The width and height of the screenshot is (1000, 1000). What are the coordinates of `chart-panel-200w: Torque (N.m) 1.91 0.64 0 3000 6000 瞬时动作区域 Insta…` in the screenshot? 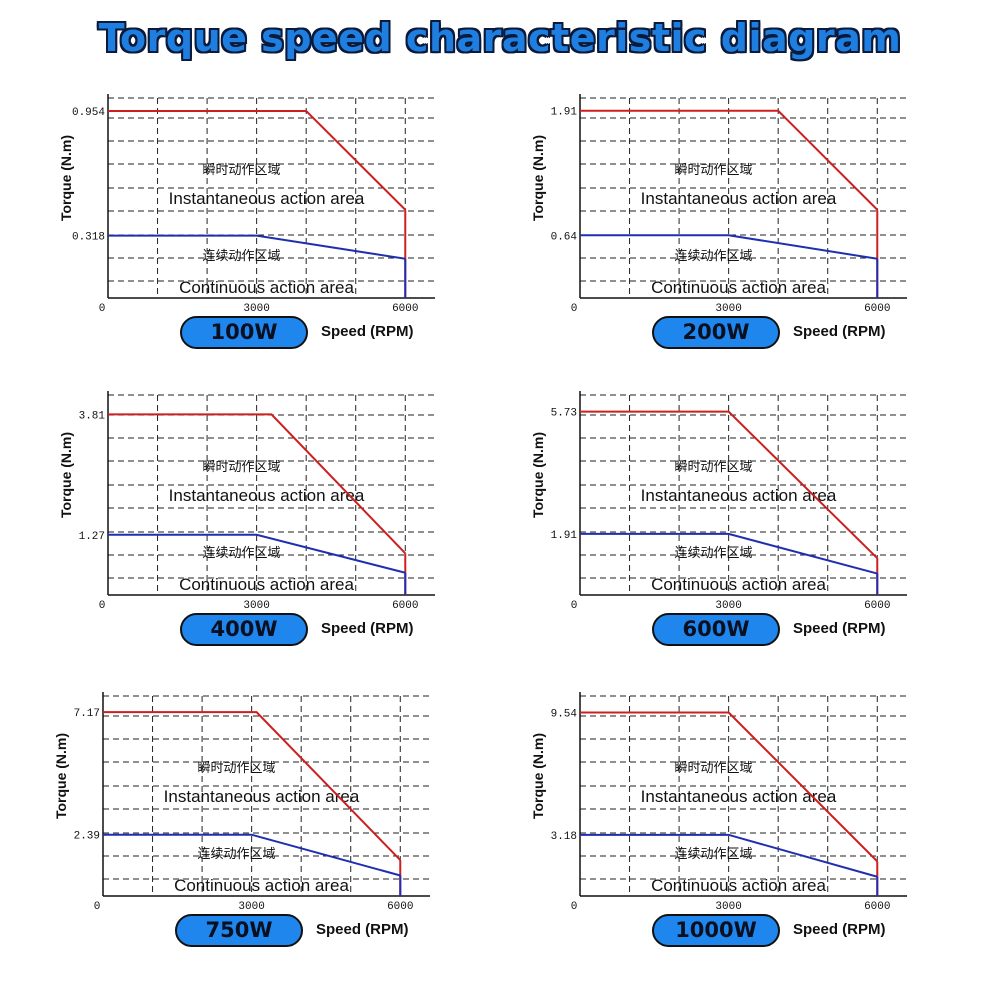 It's located at (763, 238).